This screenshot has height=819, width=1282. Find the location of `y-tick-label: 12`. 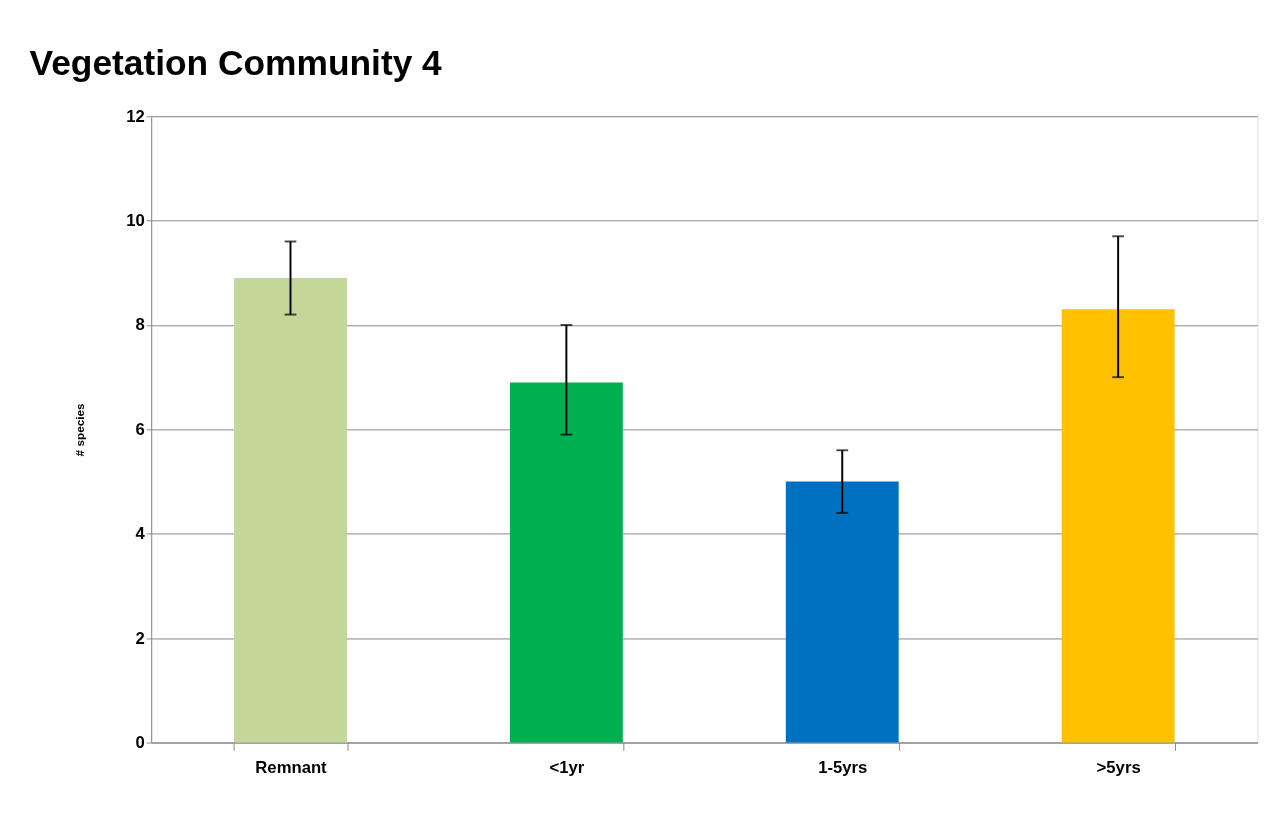

y-tick-label: 12 is located at coordinates (135, 116).